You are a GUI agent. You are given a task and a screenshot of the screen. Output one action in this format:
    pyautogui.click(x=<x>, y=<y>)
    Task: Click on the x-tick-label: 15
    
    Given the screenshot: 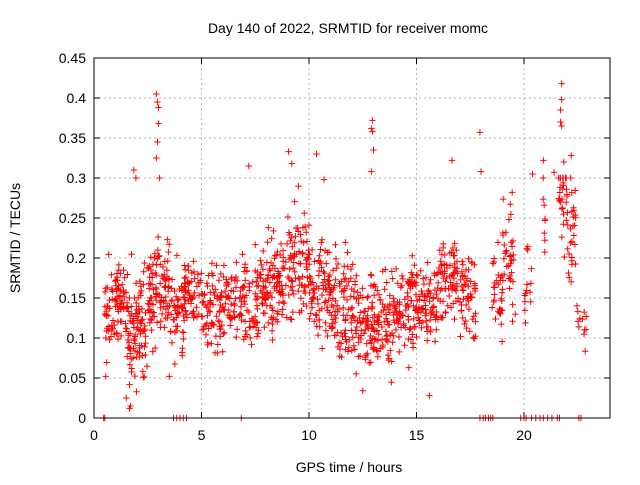 What is the action you would take?
    pyautogui.click(x=417, y=435)
    